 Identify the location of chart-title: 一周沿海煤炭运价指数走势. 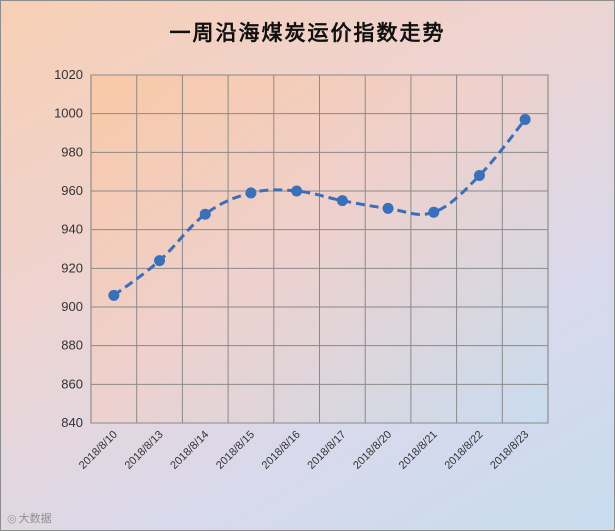
(307, 32).